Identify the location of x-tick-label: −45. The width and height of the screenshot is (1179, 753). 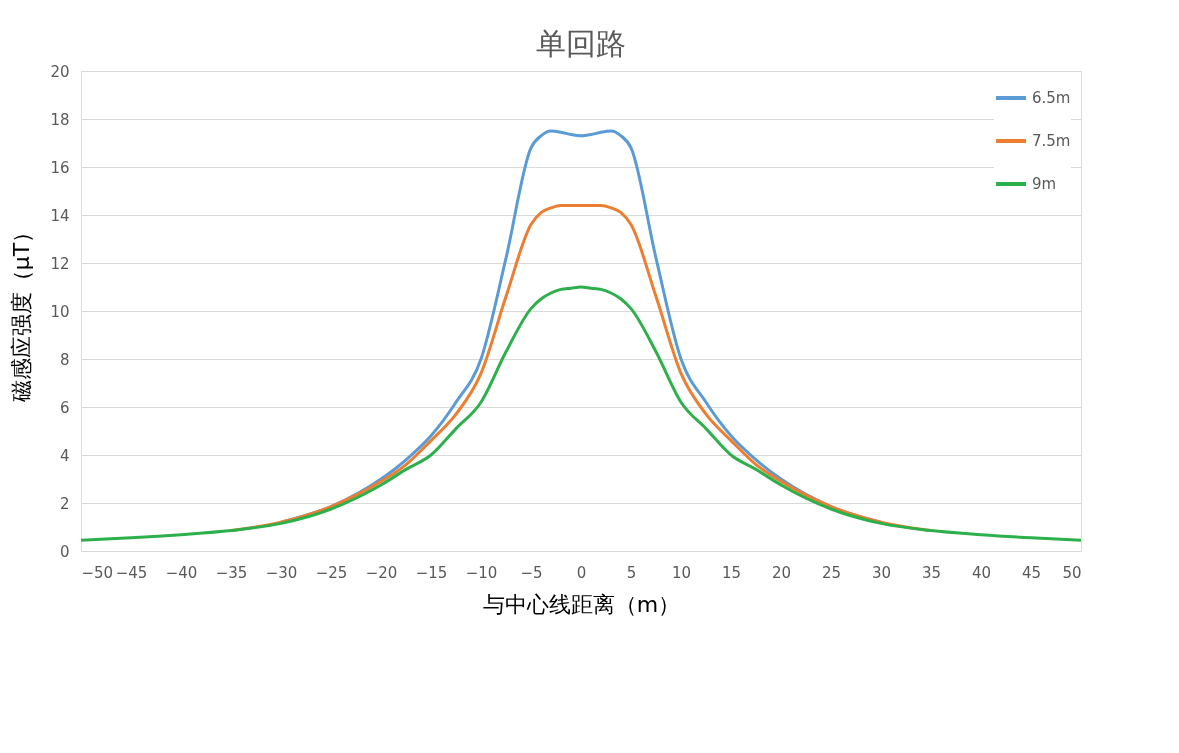
(131, 572).